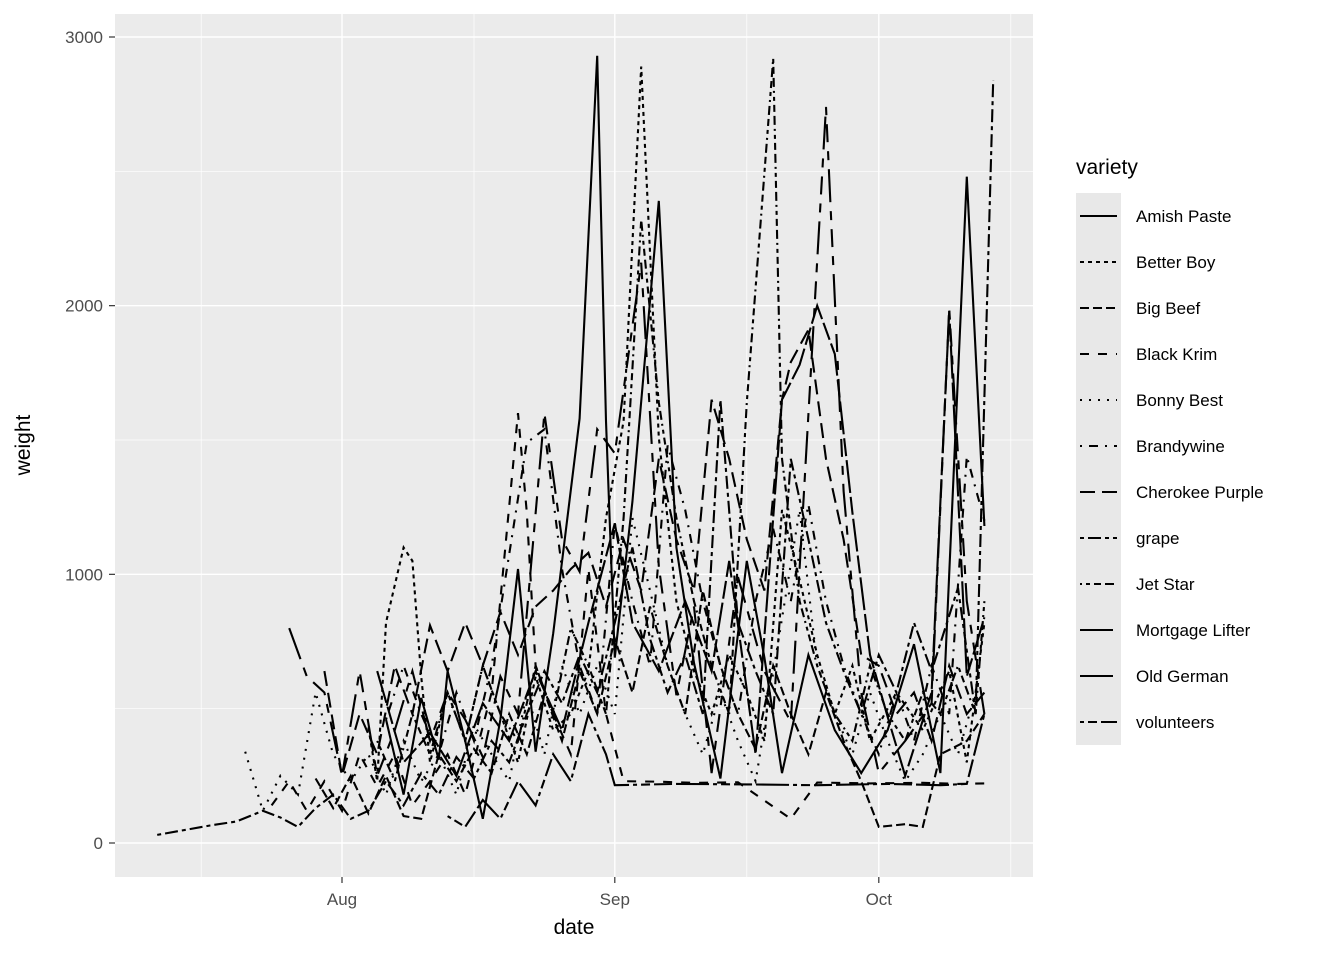  What do you see at coordinates (84, 306) in the screenshot?
I see `y-tick-label-2000: 2000` at bounding box center [84, 306].